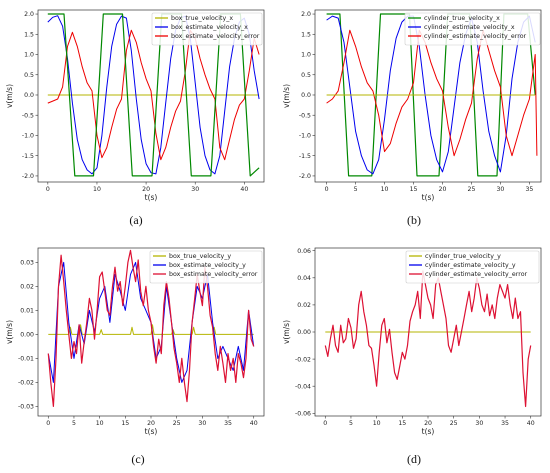 The width and height of the screenshot is (550, 473). What do you see at coordinates (137, 459) in the screenshot?
I see `panel-caption: (c)` at bounding box center [137, 459].